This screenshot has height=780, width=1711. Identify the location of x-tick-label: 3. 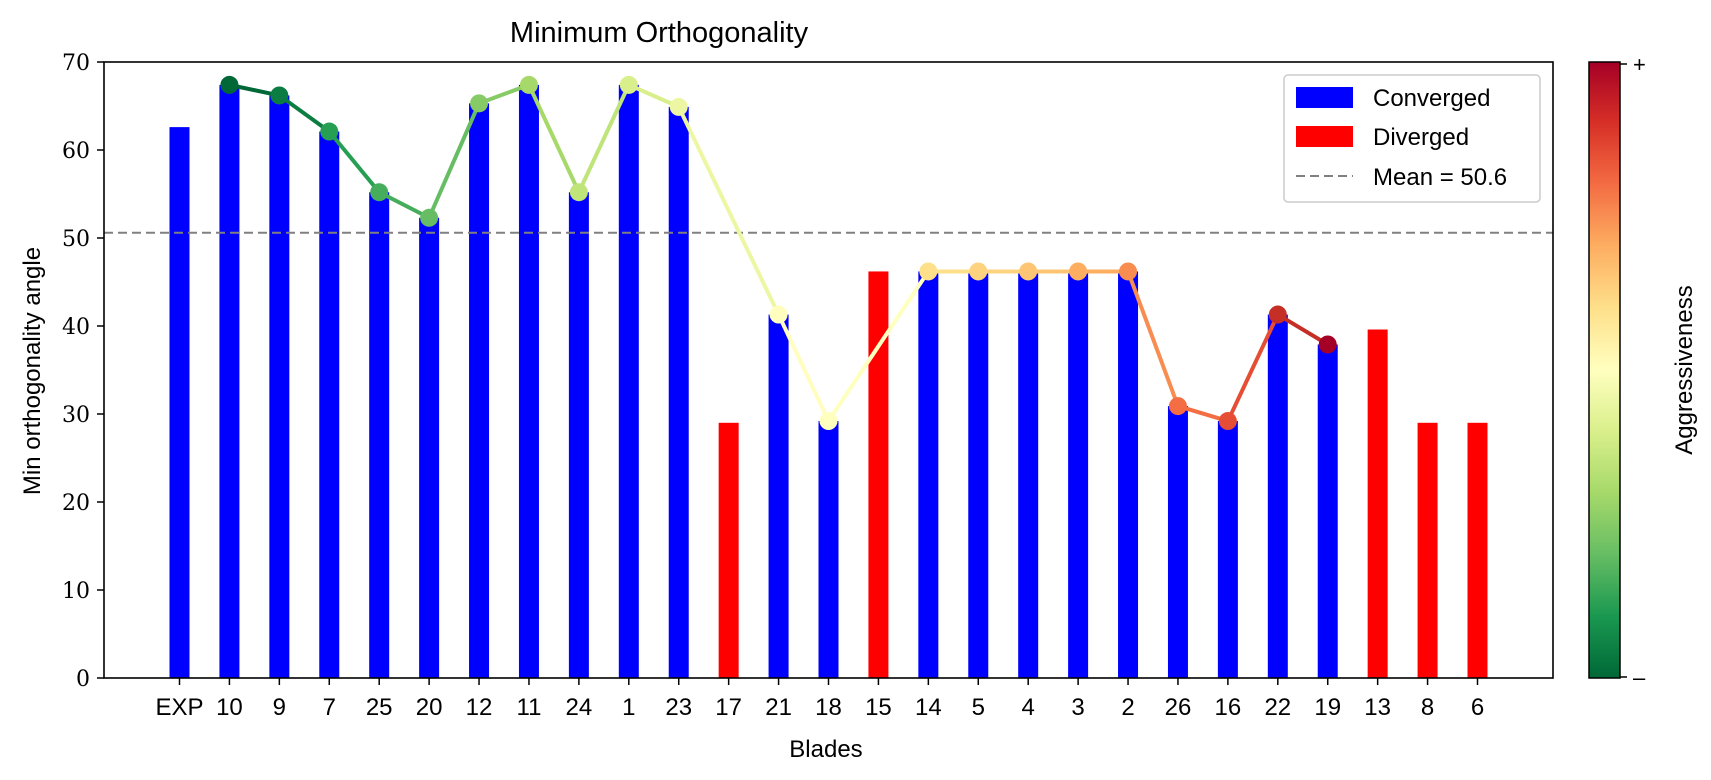
(1077, 707).